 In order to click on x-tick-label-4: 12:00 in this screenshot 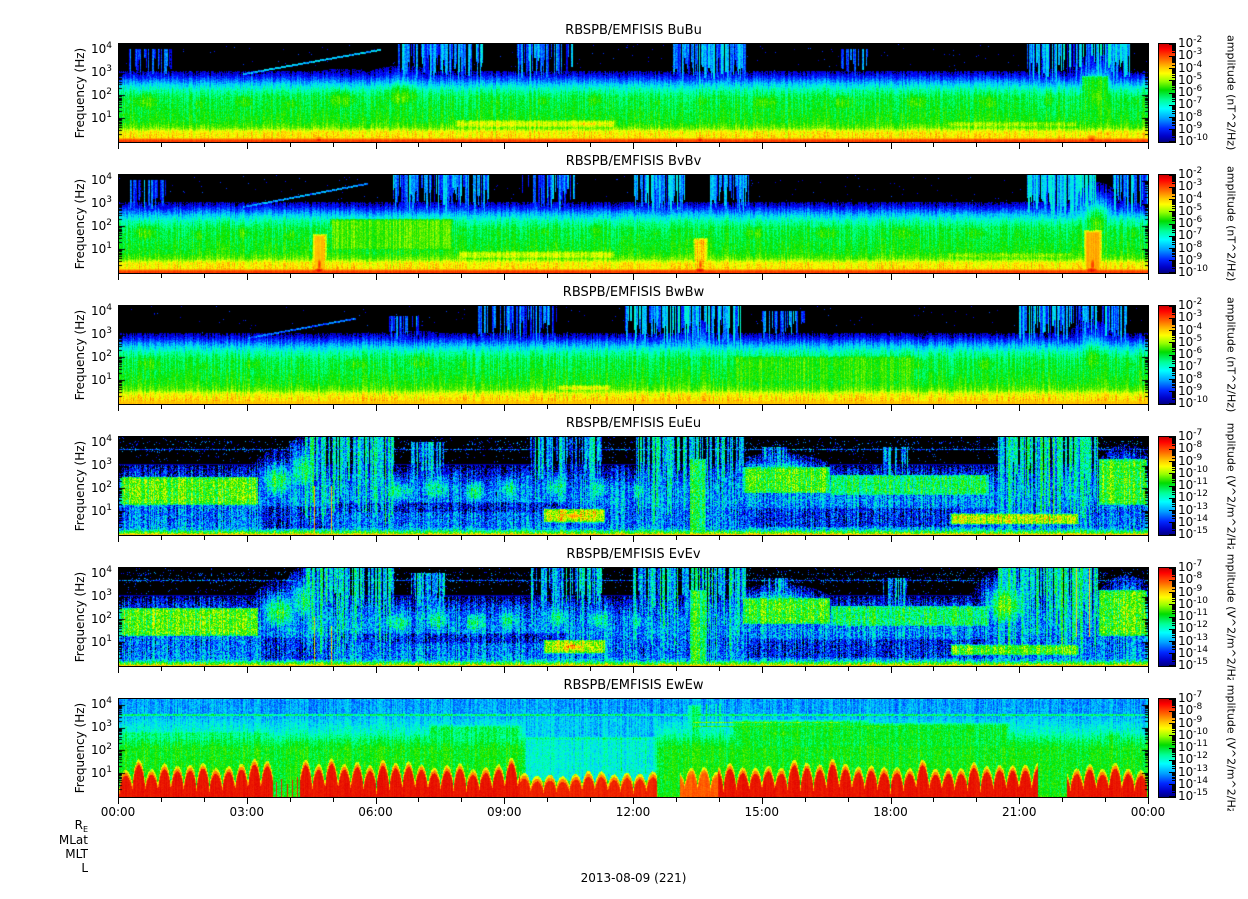, I will do `click(633, 812)`.